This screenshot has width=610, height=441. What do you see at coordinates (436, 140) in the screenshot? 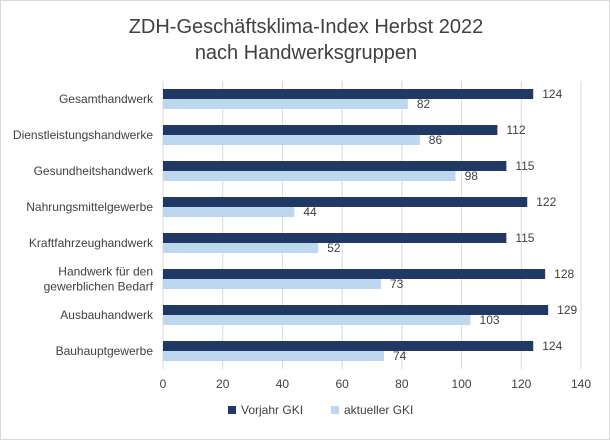
I see `data-label: 86` at bounding box center [436, 140].